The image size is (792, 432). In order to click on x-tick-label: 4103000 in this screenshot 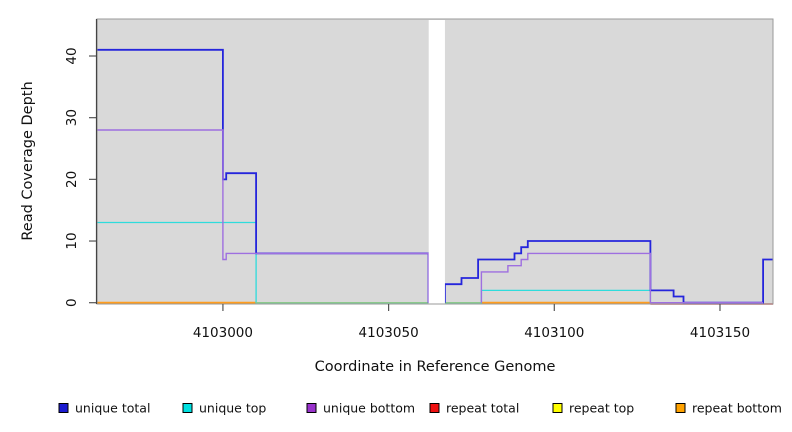, I will do `click(223, 333)`.